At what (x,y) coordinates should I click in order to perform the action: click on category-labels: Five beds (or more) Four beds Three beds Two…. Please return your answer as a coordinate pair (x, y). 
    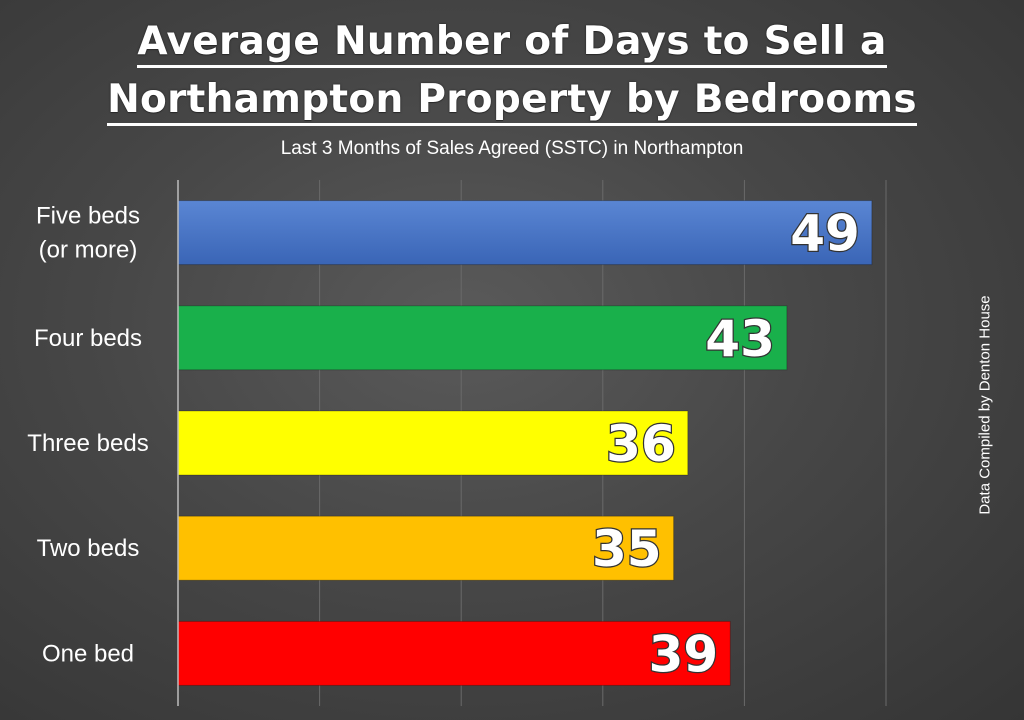
    Looking at the image, I should click on (87, 435).